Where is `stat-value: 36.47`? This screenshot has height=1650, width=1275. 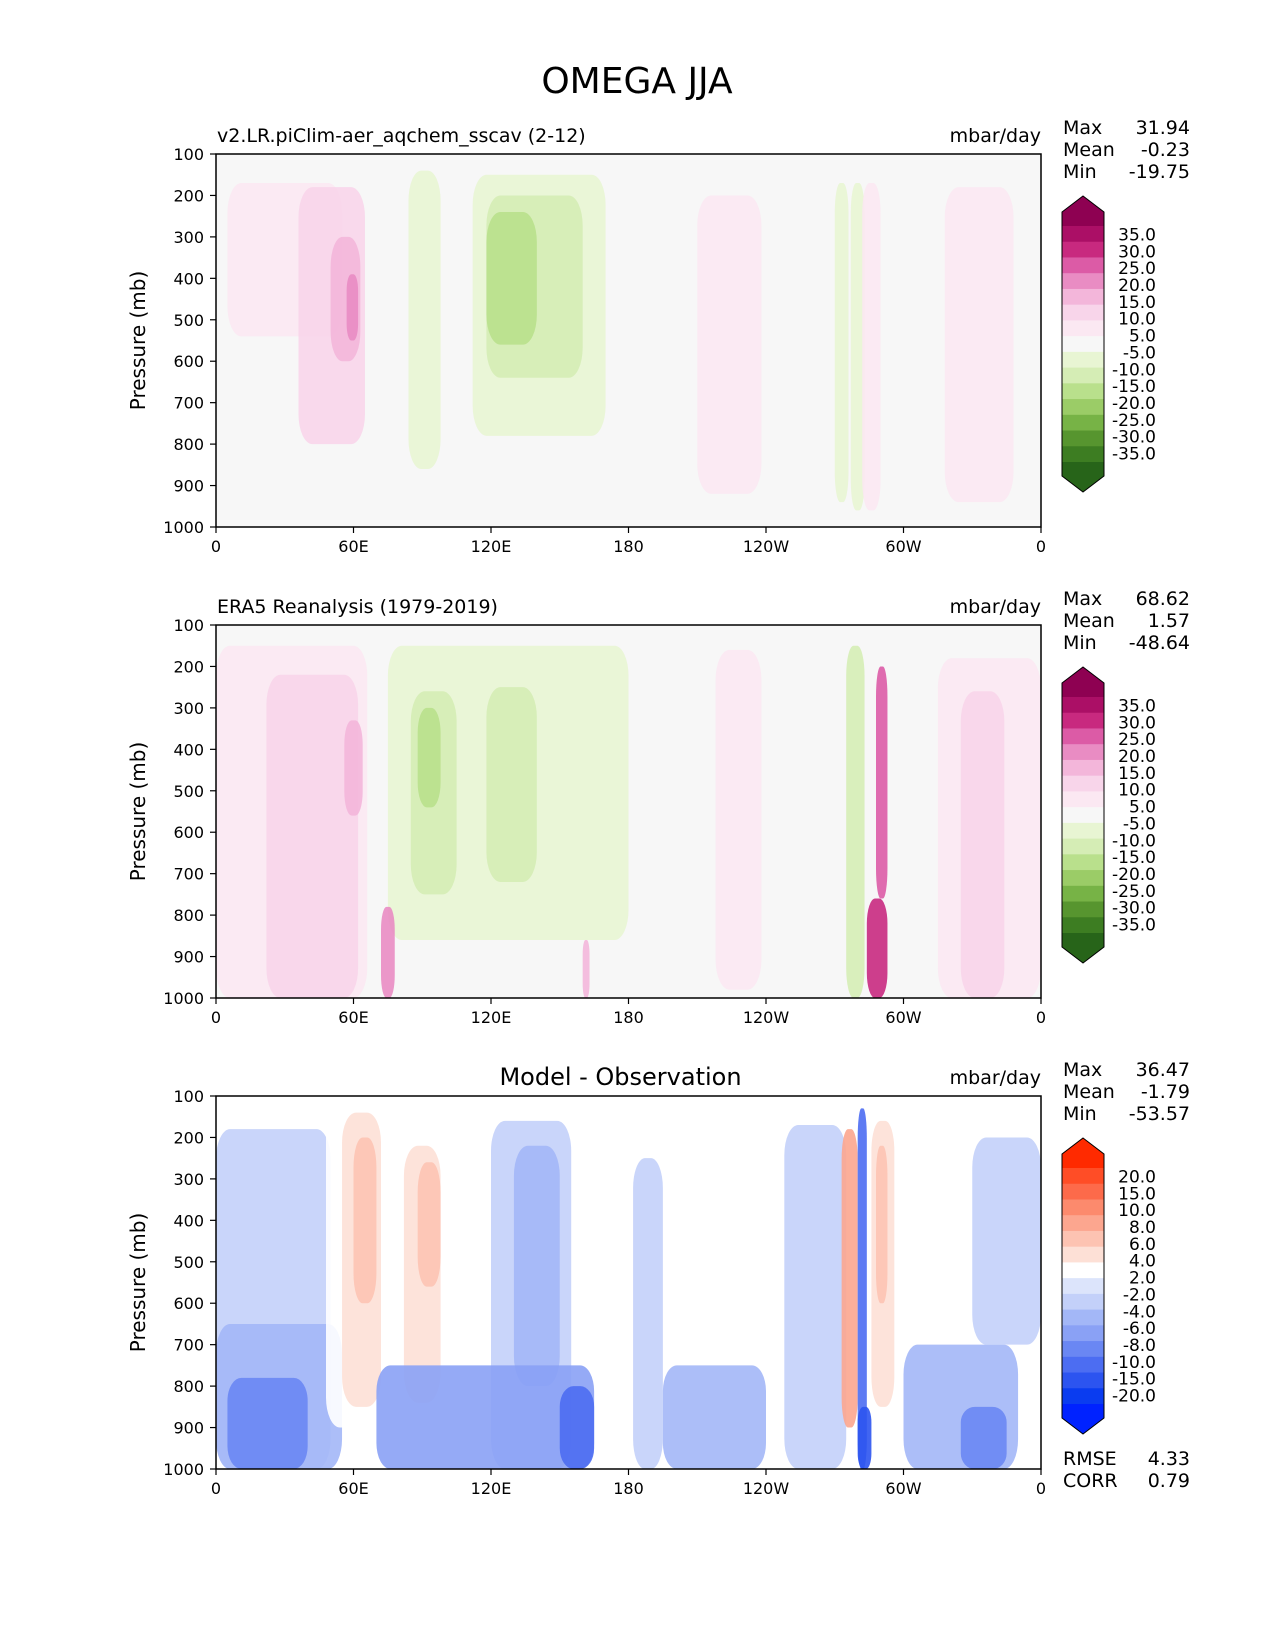
stat-value: 36.47 is located at coordinates (1163, 1070).